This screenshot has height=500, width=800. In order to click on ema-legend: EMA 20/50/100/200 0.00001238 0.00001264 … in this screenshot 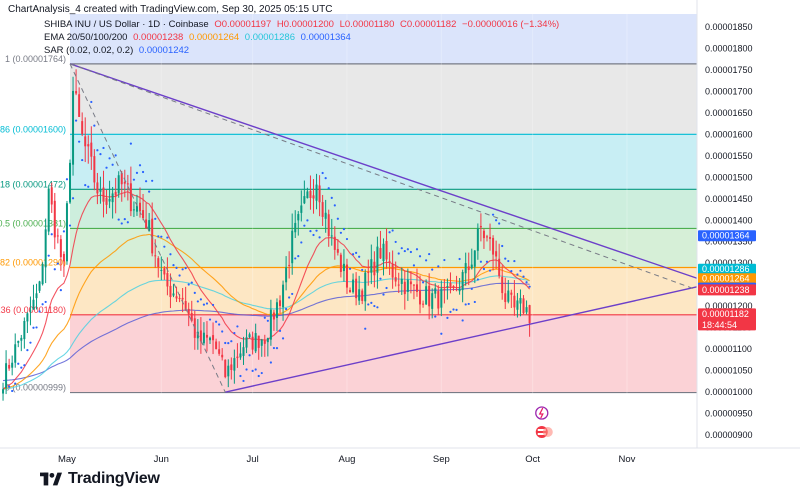, I will do `click(199, 37)`.